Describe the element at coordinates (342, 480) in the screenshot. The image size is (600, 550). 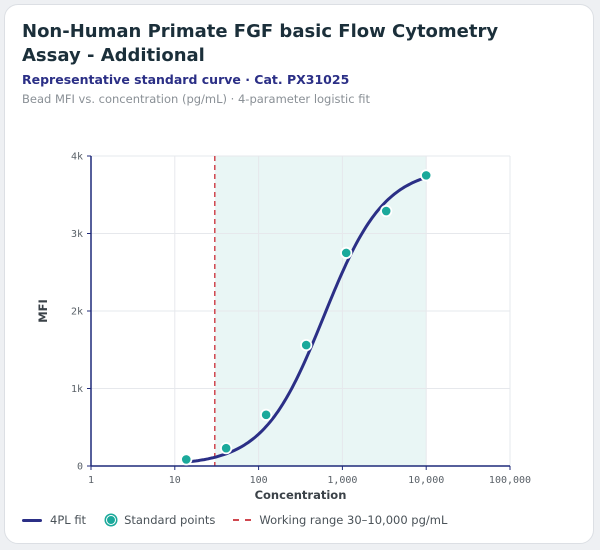
I see `x-tick-label: 1,000` at that location.